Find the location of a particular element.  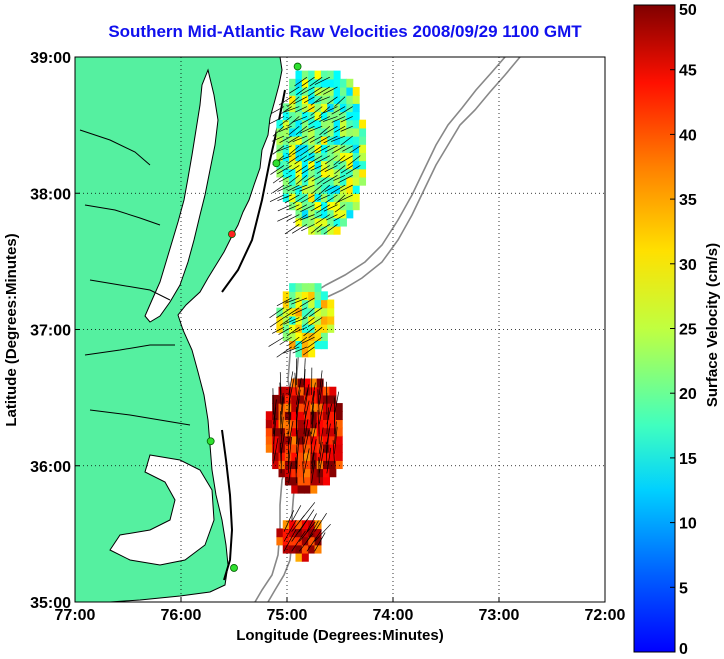

river-inlet is located at coordinates (135, 277).